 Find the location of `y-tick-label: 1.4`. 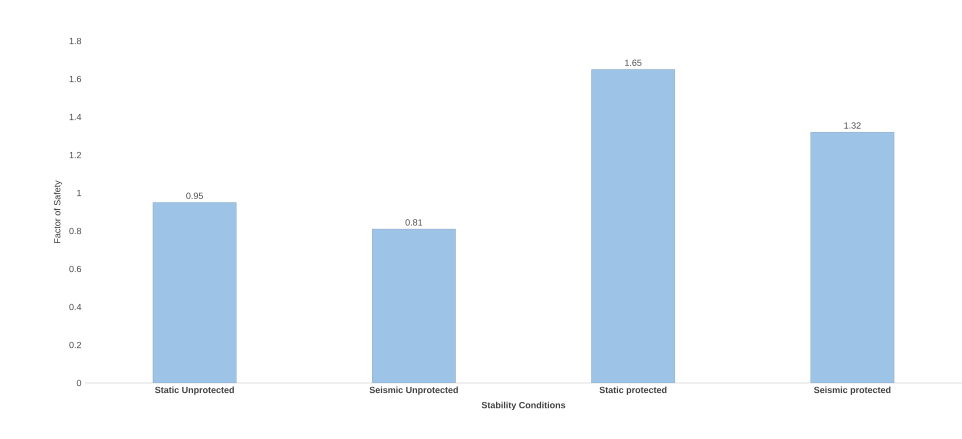

y-tick-label: 1.4 is located at coordinates (76, 117).